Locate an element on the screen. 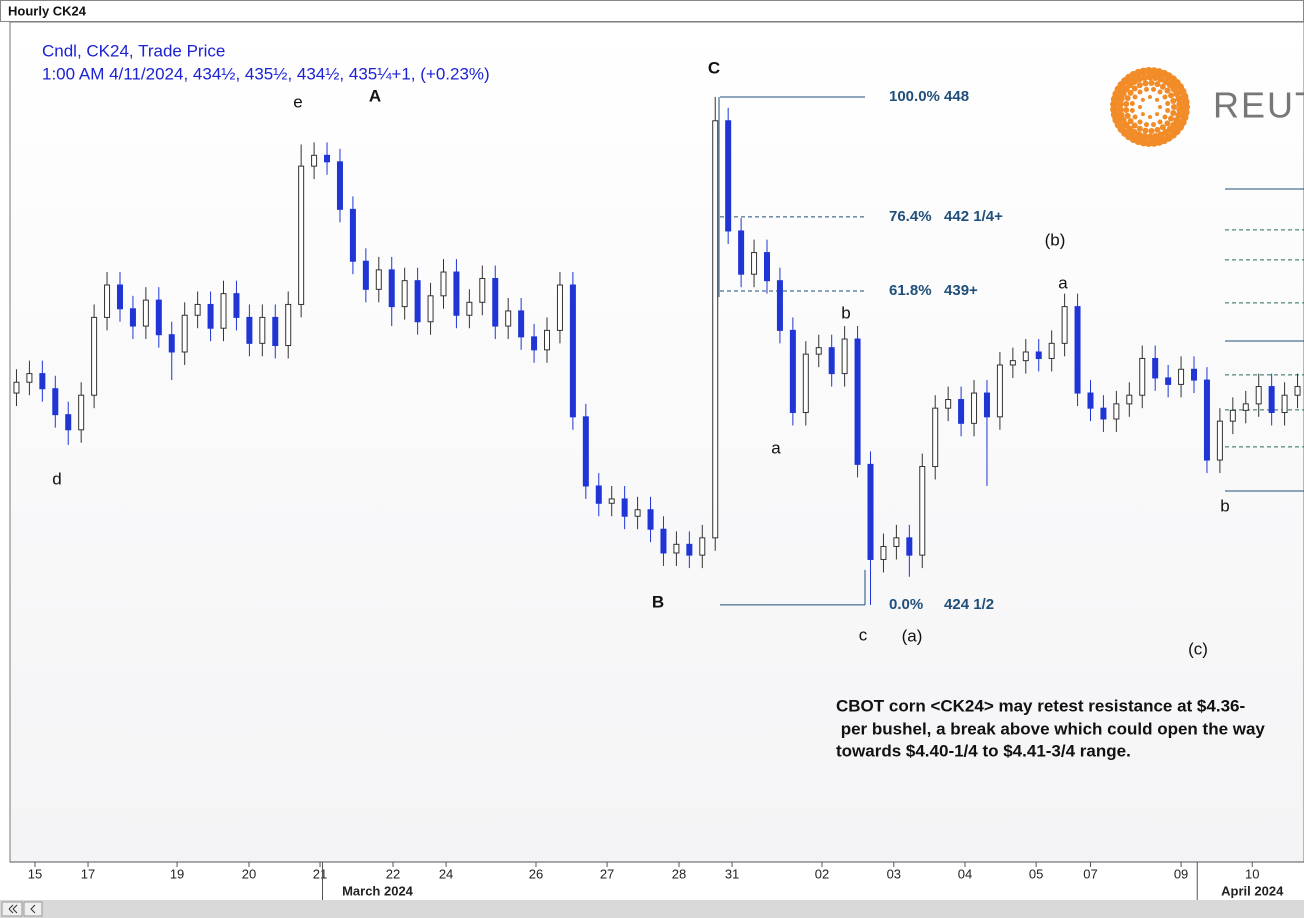 The height and width of the screenshot is (918, 1304). scroll-start-button is located at coordinates (12, 909).